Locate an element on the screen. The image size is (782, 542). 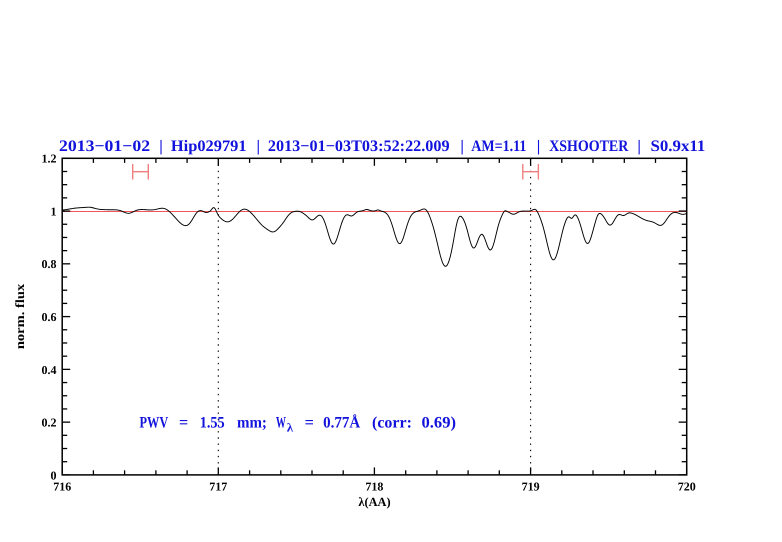
svg-text: 1.2 is located at coordinates (49, 159).